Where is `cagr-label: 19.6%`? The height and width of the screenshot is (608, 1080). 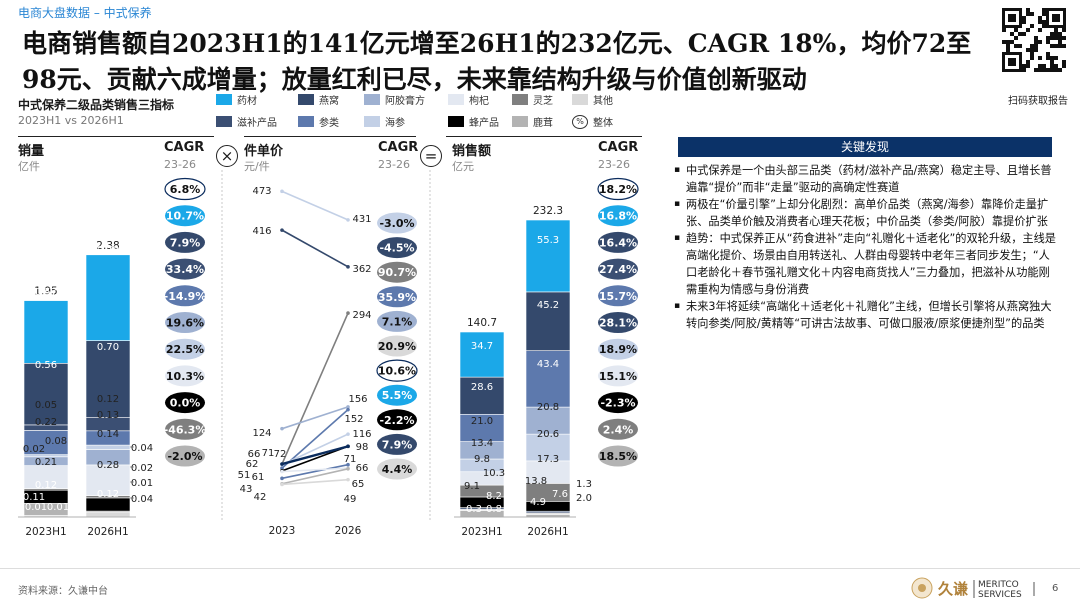
cagr-label: 19.6% is located at coordinates (185, 323).